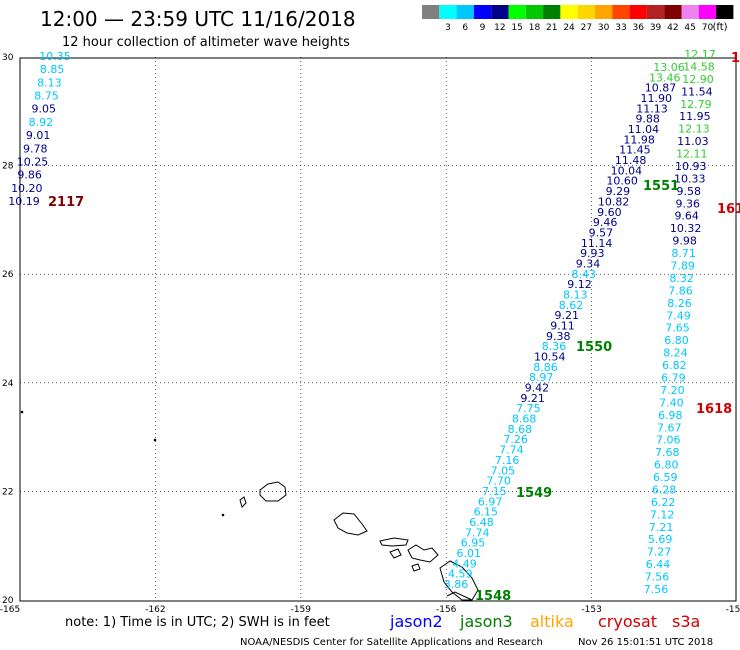 Image resolution: width=740 pixels, height=650 pixels. I want to click on track-value-label: 8.71, so click(683, 253).